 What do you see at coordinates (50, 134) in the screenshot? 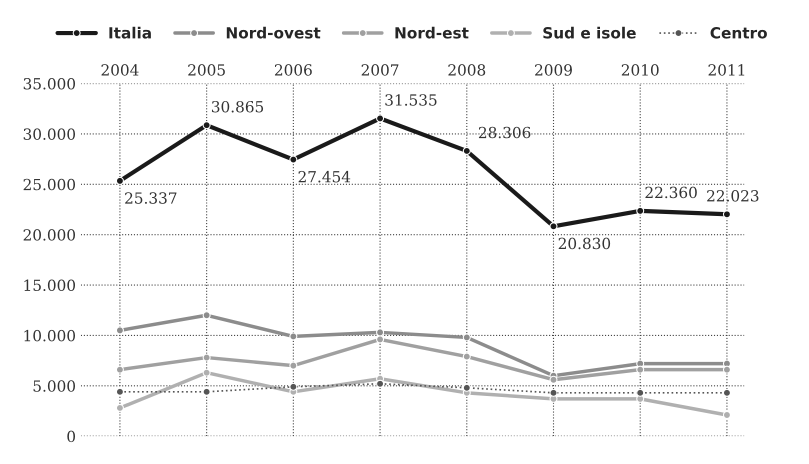
I see `y-tick-label: 30.000` at bounding box center [50, 134].